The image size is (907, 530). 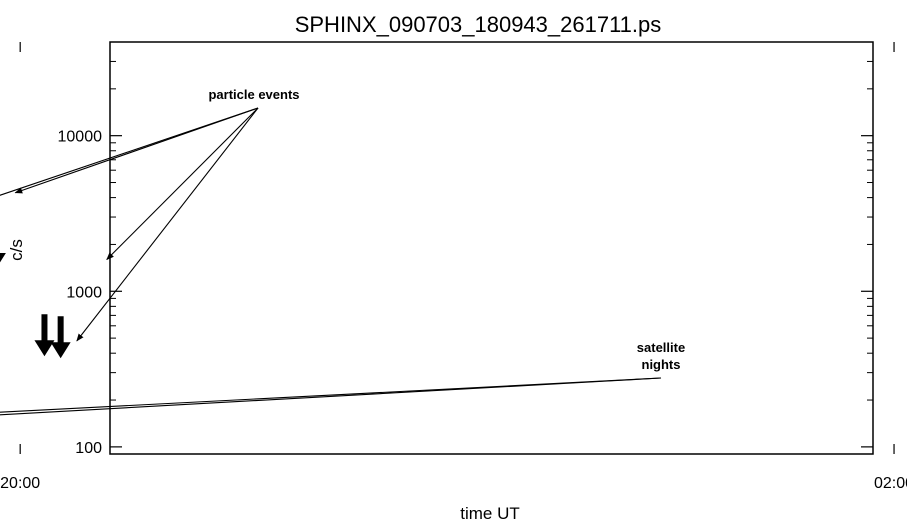 I want to click on x-axis-label: time UT, so click(x=490, y=513).